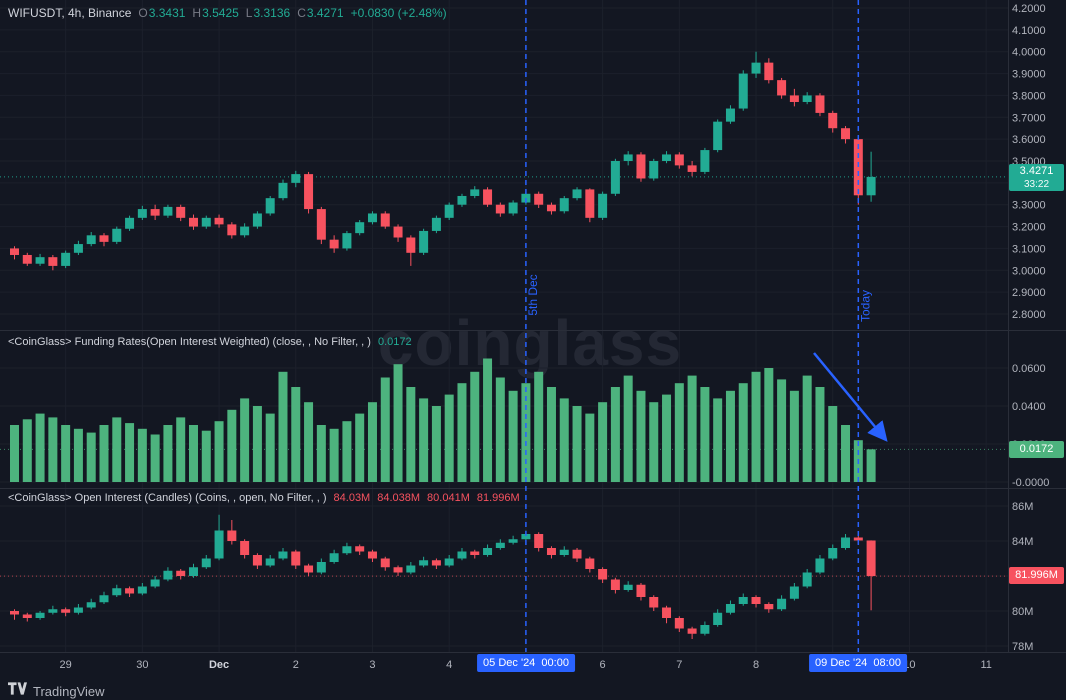 The width and height of the screenshot is (1066, 700). Describe the element at coordinates (1029, 31) in the screenshot. I see `price-tick: 4.1000` at that location.